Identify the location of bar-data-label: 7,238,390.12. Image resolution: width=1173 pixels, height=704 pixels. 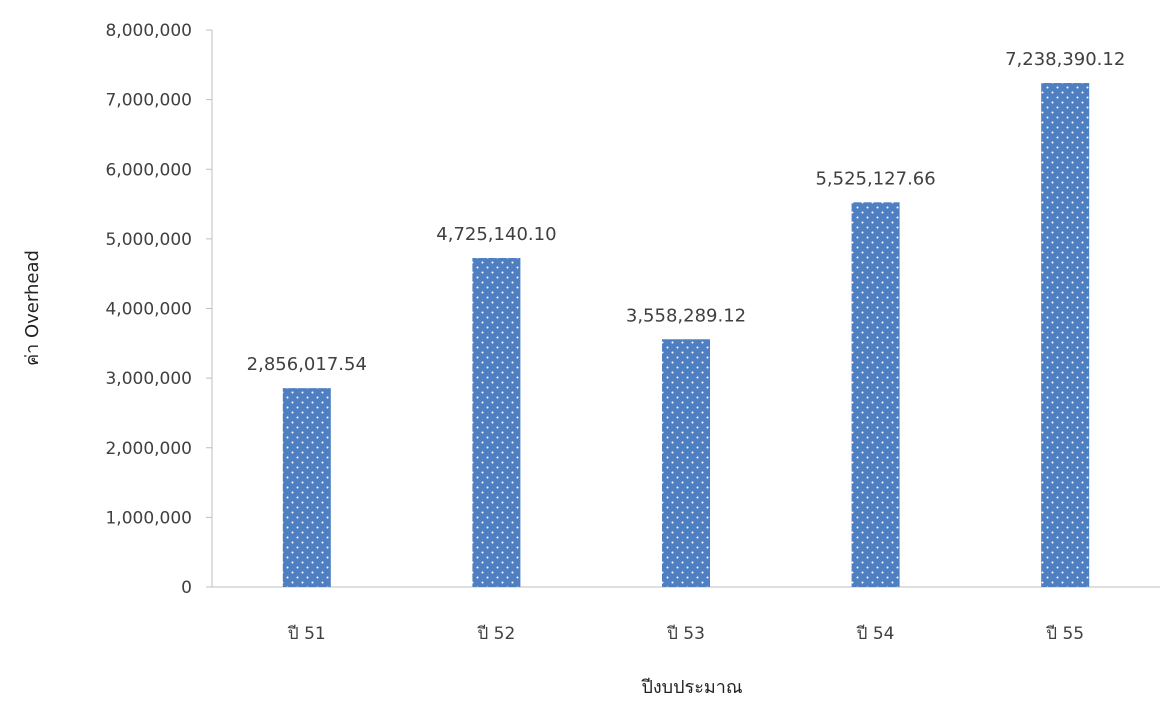
(1065, 59).